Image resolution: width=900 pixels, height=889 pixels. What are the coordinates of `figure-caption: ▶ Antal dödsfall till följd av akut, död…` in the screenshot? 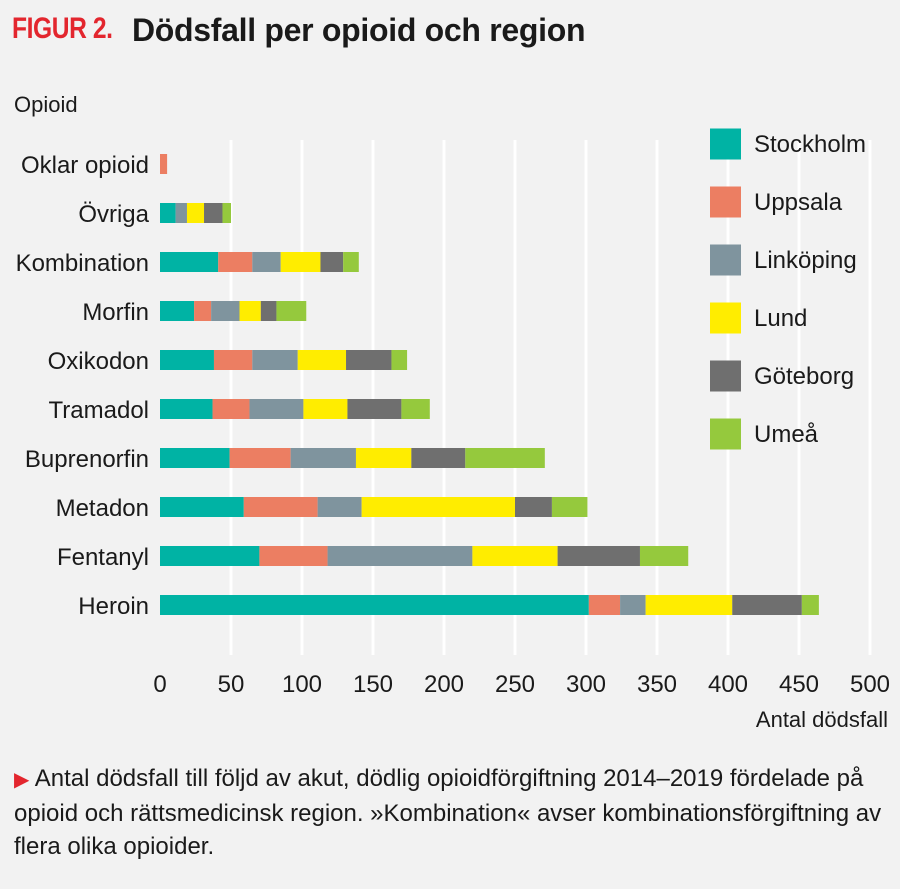 It's located at (454, 812).